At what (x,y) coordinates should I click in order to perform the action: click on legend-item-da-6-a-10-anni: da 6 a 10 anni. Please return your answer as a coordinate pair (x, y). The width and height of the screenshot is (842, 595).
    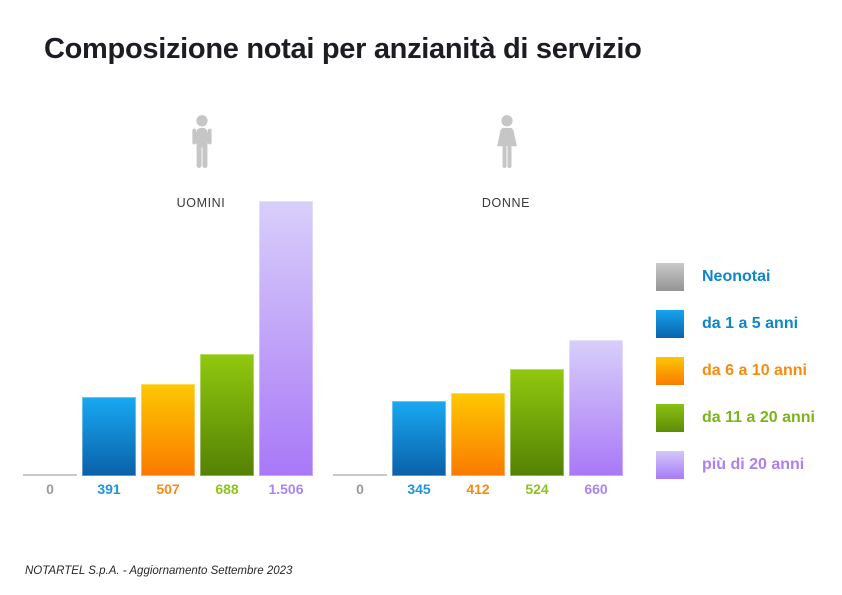
    Looking at the image, I should click on (735, 371).